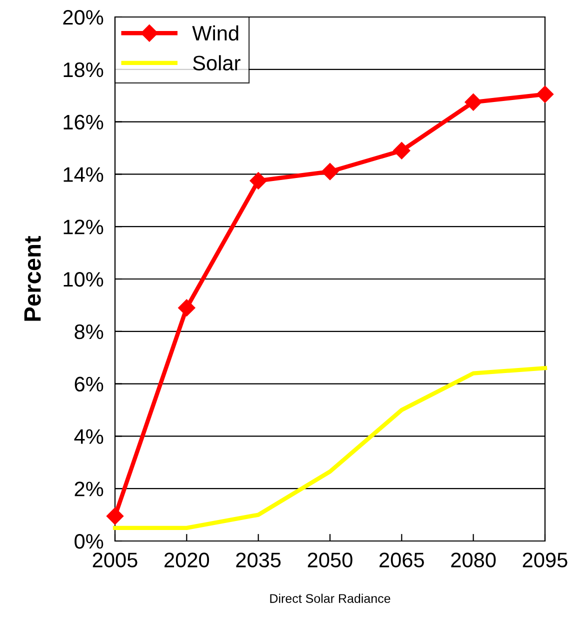  Describe the element at coordinates (216, 62) in the screenshot. I see `legend-label: Solar` at that location.